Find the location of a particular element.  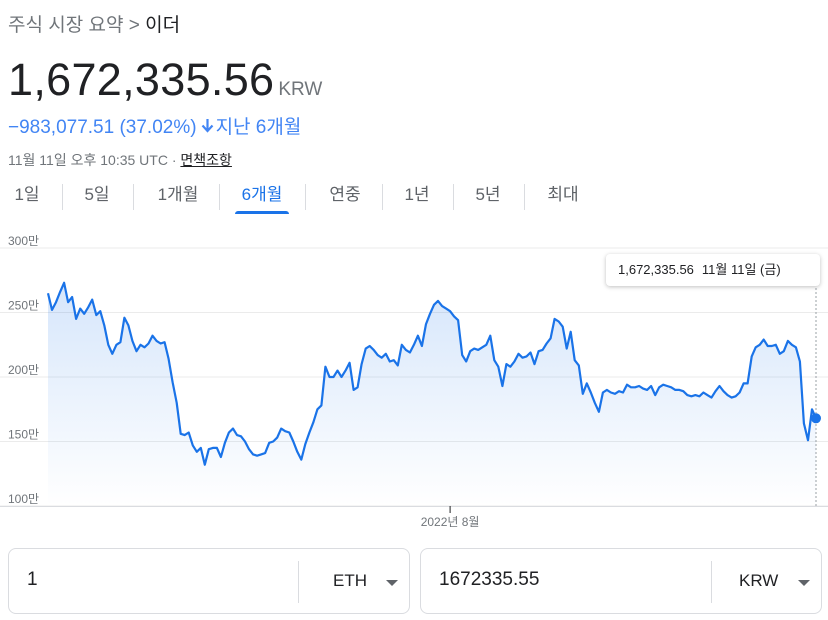

price-currency: KRW is located at coordinates (300, 89).